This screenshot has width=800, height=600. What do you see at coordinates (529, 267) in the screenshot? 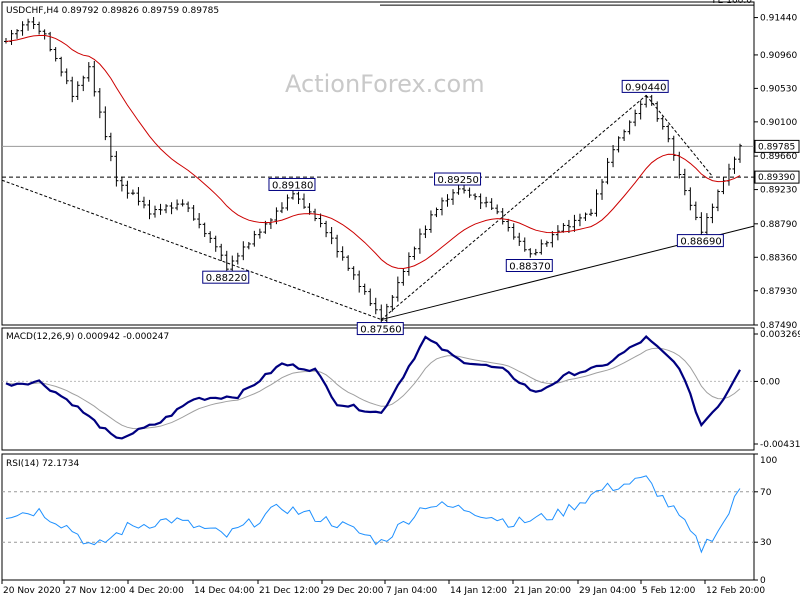
I see `price-label-text: 0.88370` at bounding box center [529, 267].